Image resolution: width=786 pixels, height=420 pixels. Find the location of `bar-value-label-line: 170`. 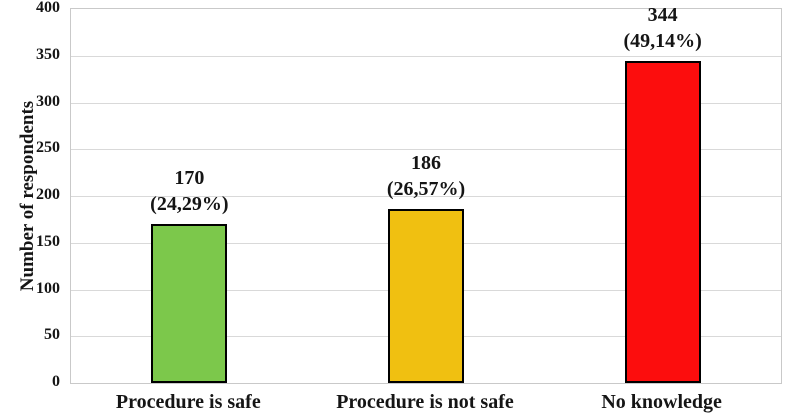

bar-value-label-line: 170 is located at coordinates (189, 178).